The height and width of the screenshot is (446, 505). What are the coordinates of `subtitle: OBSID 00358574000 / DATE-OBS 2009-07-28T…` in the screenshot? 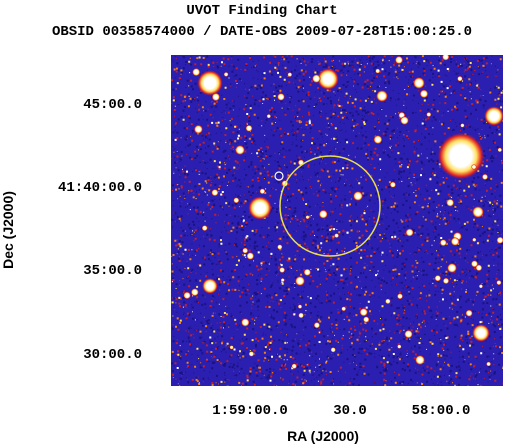 It's located at (262, 32).